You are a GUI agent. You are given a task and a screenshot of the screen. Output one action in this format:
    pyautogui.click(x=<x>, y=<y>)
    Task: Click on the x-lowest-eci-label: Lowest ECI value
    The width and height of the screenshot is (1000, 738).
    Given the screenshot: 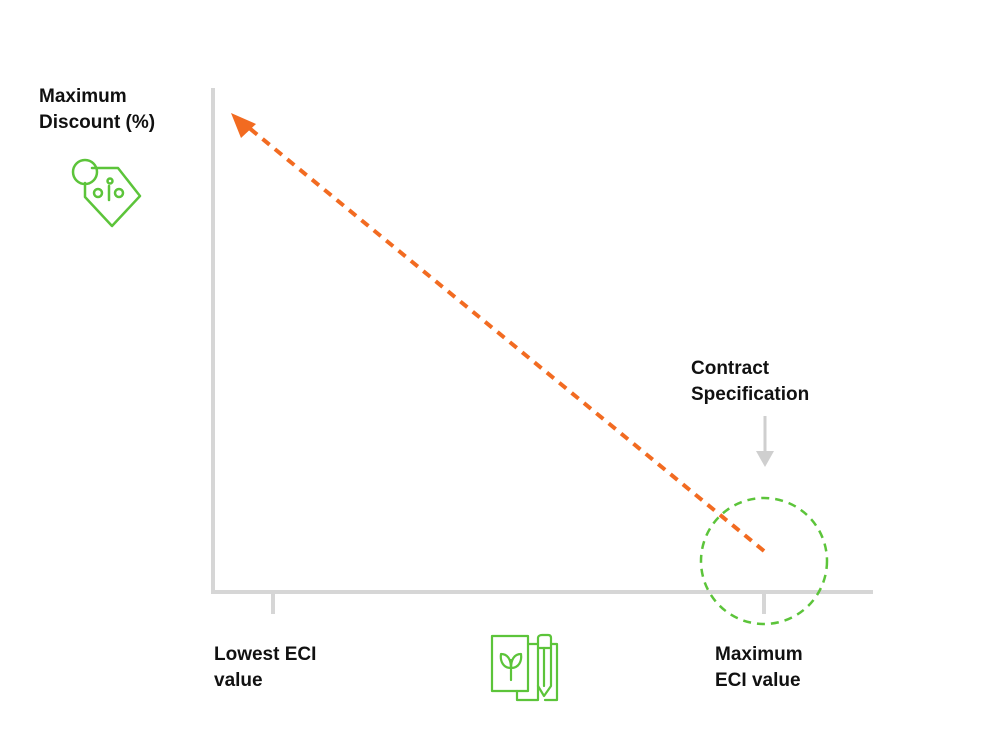 What is the action you would take?
    pyautogui.click(x=265, y=668)
    